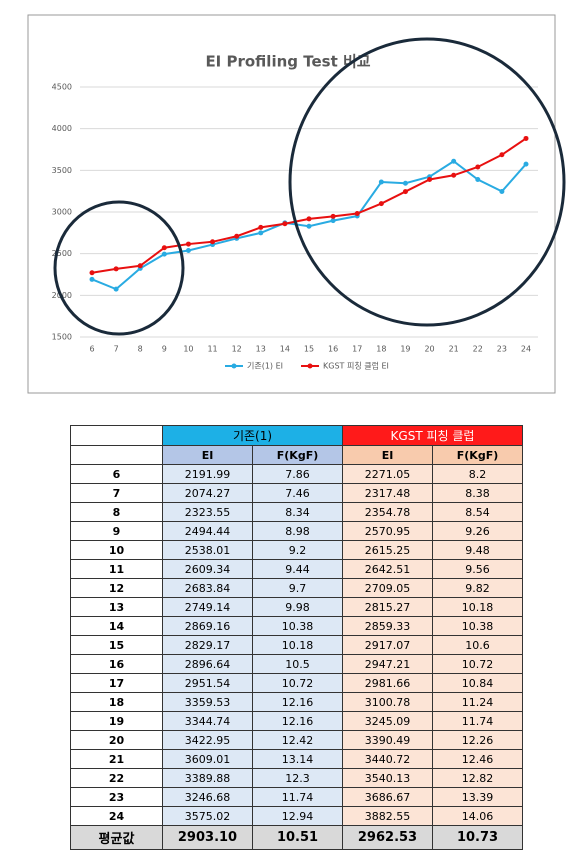  I want to click on table-cell: 12.82, so click(477, 778).